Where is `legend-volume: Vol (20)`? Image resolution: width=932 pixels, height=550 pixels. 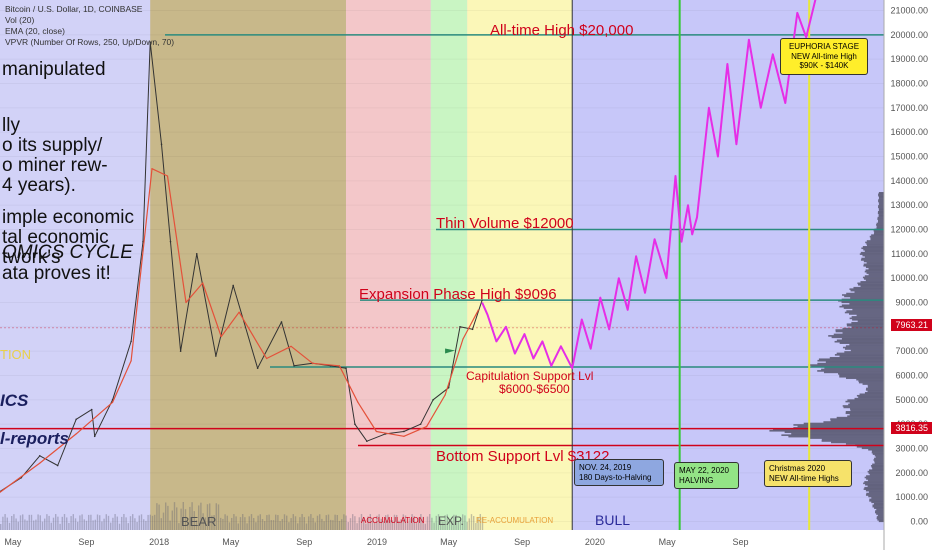
legend-volume: Vol (20) is located at coordinates (20, 20).